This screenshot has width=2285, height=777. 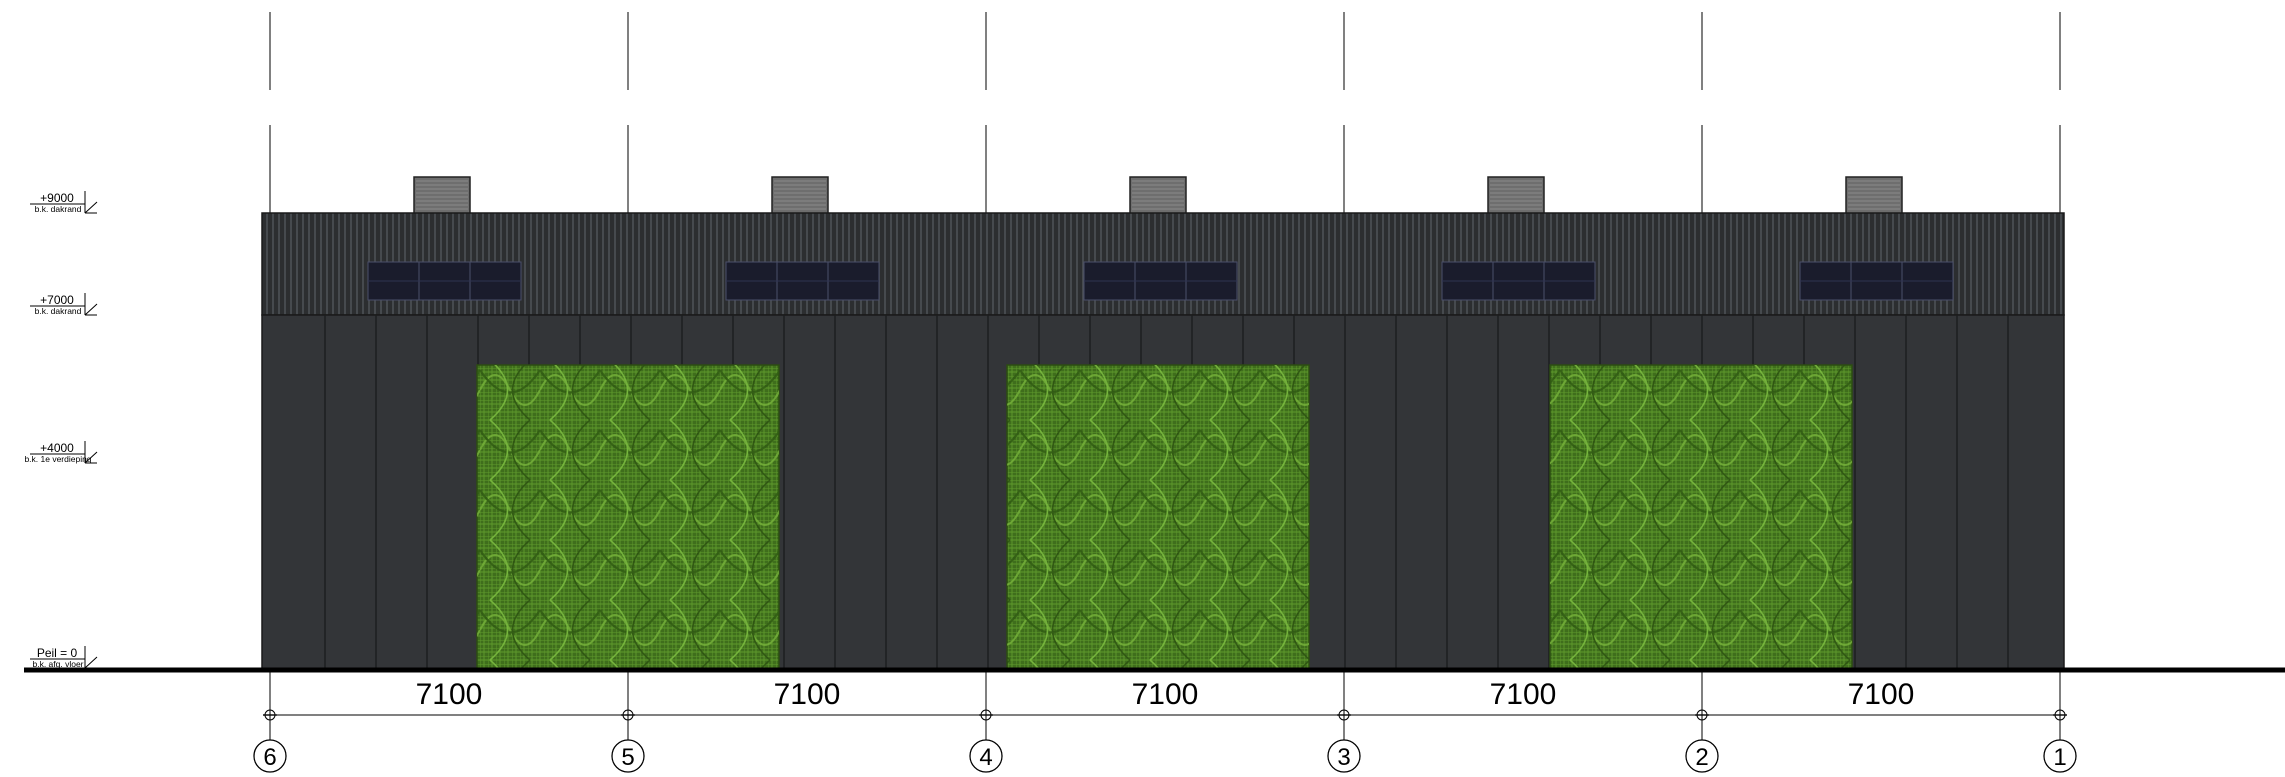 I want to click on axis-label: 5, so click(x=627, y=757).